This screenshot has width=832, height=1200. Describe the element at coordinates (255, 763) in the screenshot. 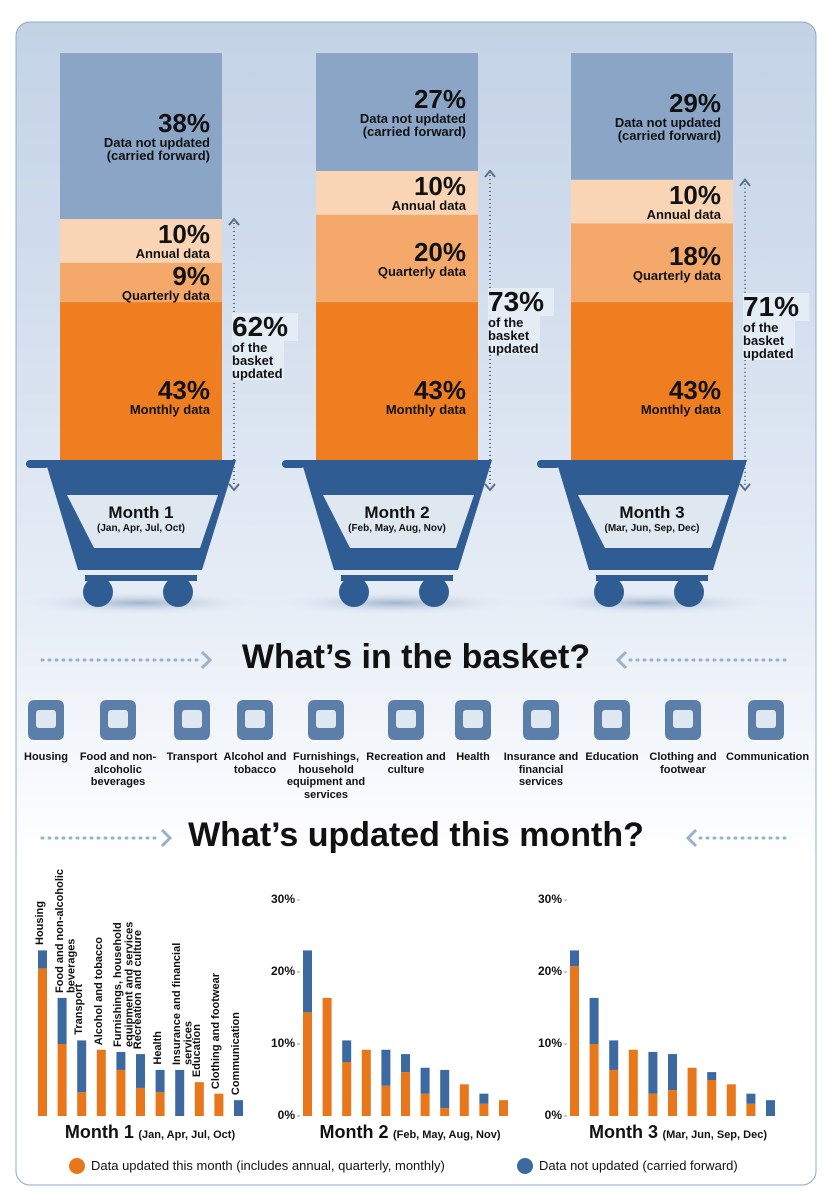

I see `item-label: Alcohol and tobacco` at that location.